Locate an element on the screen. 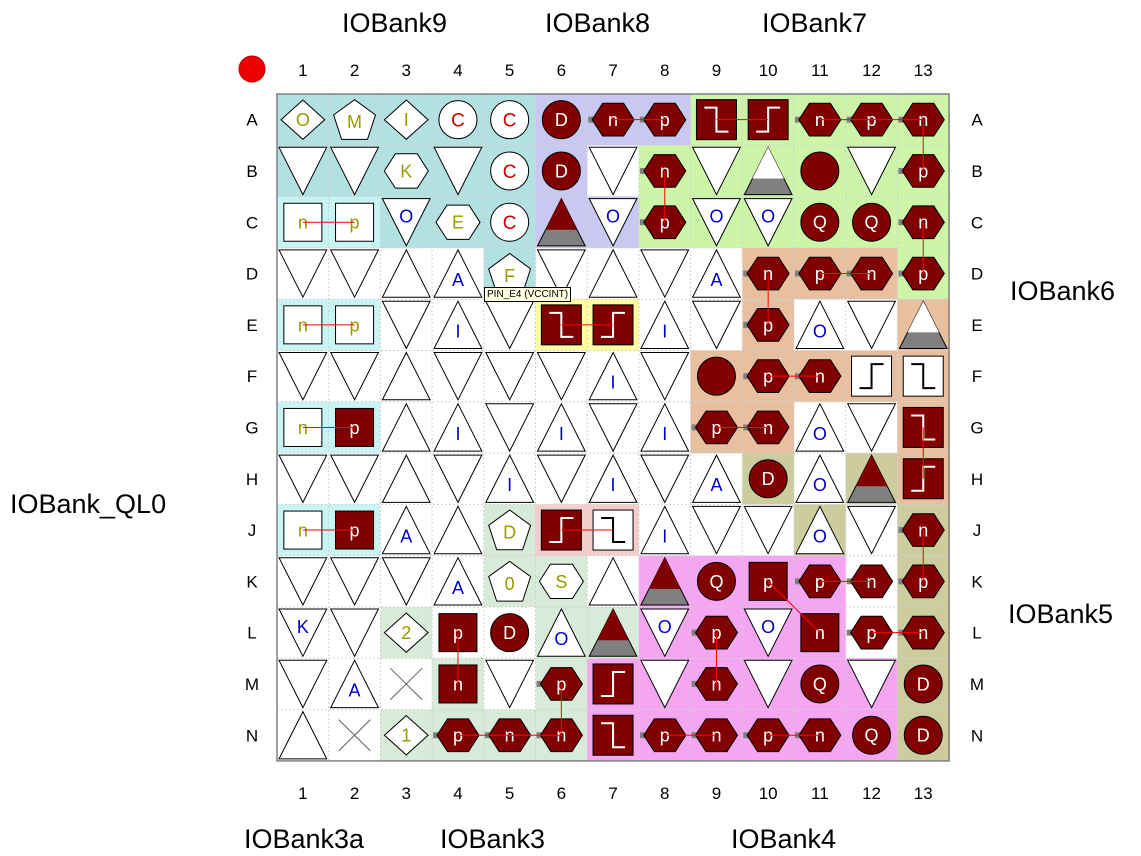 The image size is (1141, 856). pin-L1: K is located at coordinates (303, 633).